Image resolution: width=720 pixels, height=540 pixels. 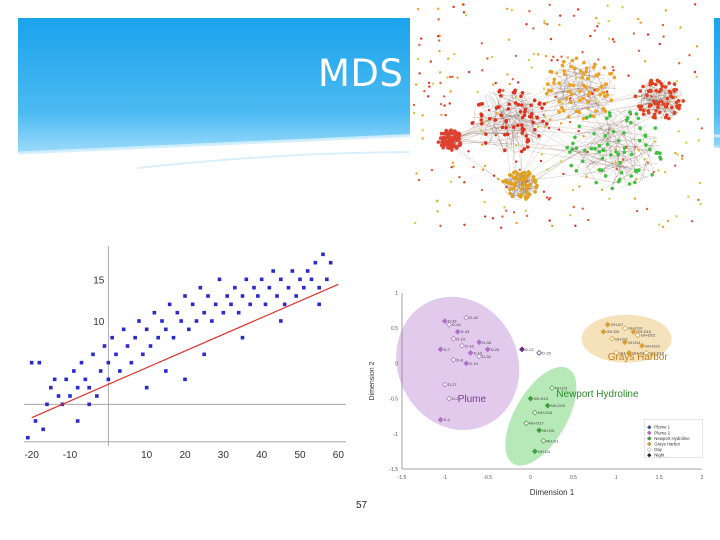 I want to click on x-tick-label: -10, so click(x=70, y=455).